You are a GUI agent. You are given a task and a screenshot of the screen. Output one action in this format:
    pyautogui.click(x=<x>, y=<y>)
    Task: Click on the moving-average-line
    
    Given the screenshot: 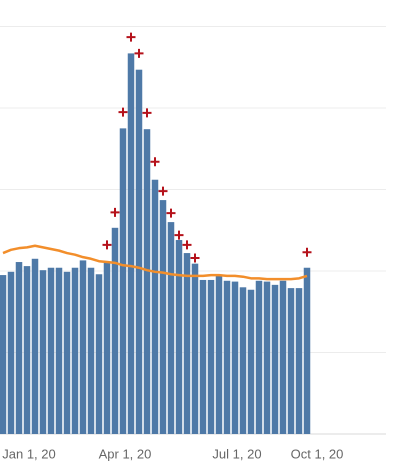 What is the action you would take?
    pyautogui.click(x=155, y=262)
    